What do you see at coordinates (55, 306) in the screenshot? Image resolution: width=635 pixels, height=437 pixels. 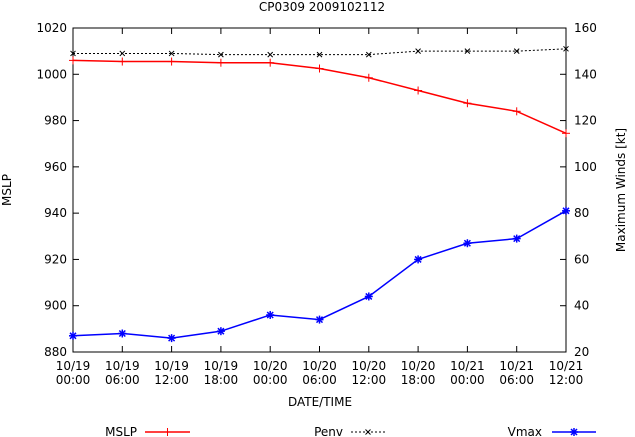 I see `y-tick-label: 900` at bounding box center [55, 306].